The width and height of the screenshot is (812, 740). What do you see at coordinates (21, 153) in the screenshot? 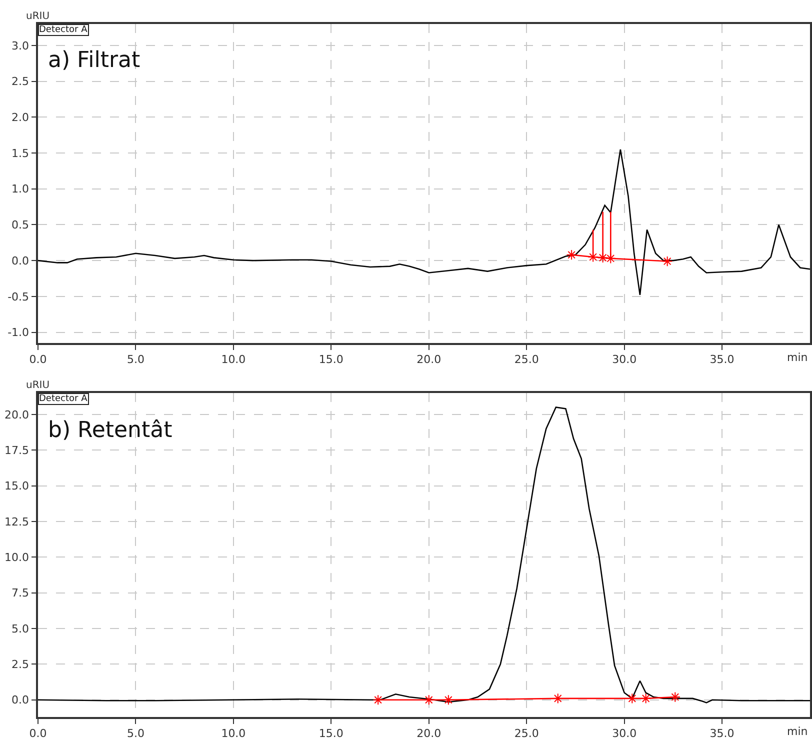
I see `y-tick-label: 1.5` at bounding box center [21, 153].